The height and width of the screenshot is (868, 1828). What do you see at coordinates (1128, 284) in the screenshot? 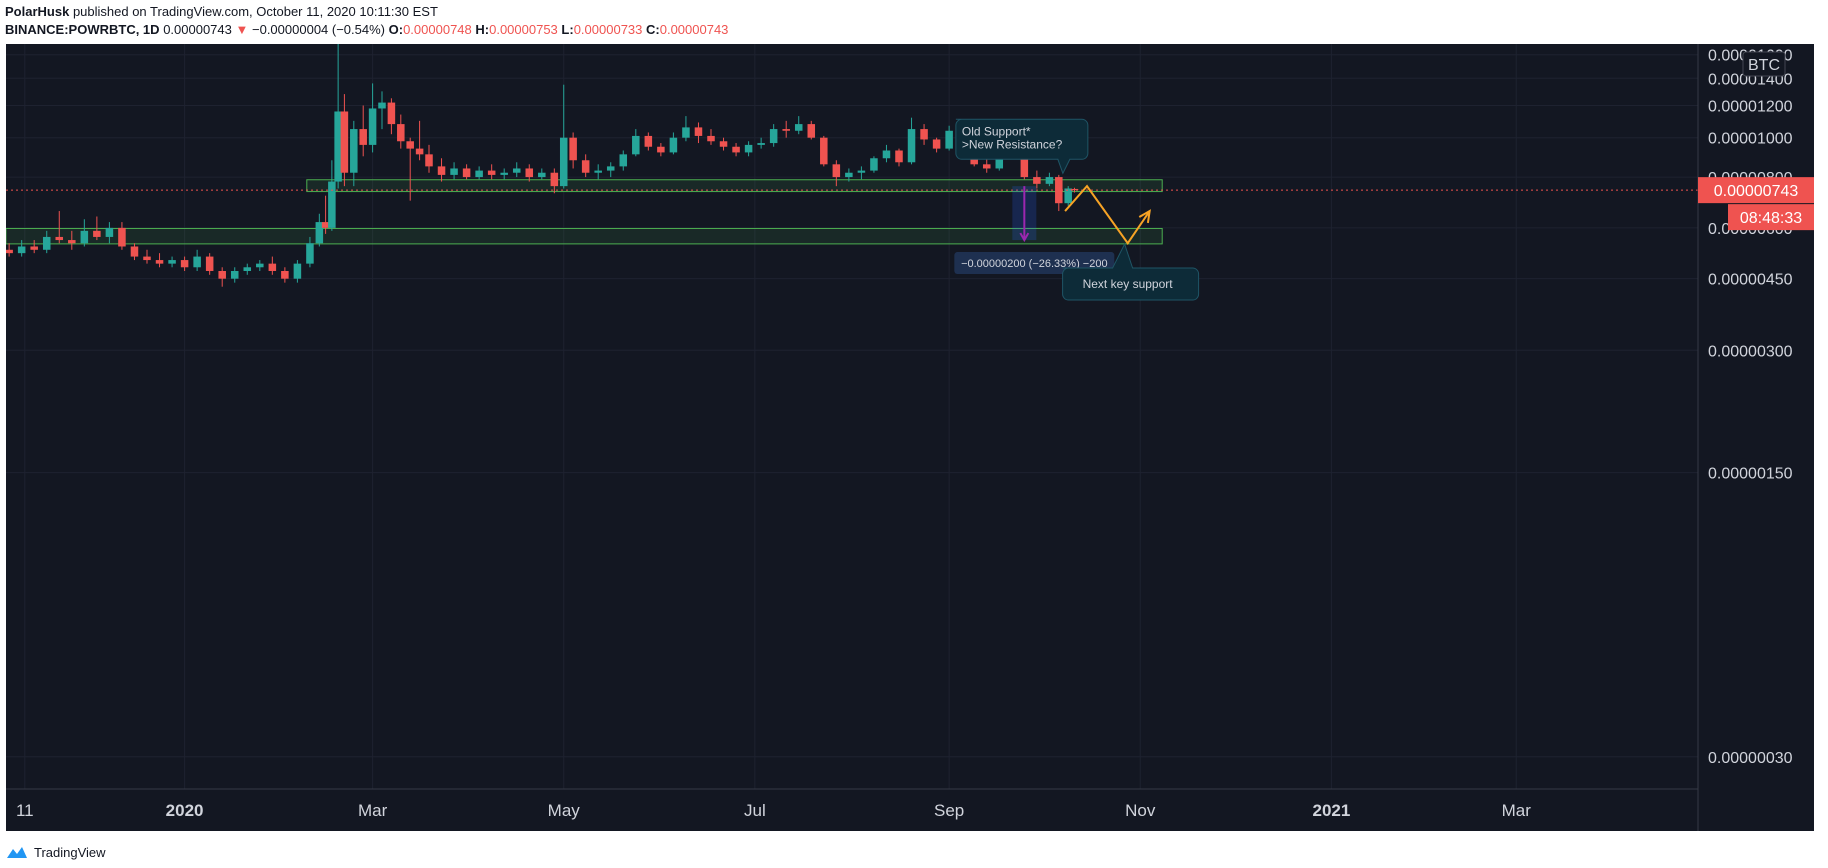
I see `callout-text: Next key support` at bounding box center [1128, 284].